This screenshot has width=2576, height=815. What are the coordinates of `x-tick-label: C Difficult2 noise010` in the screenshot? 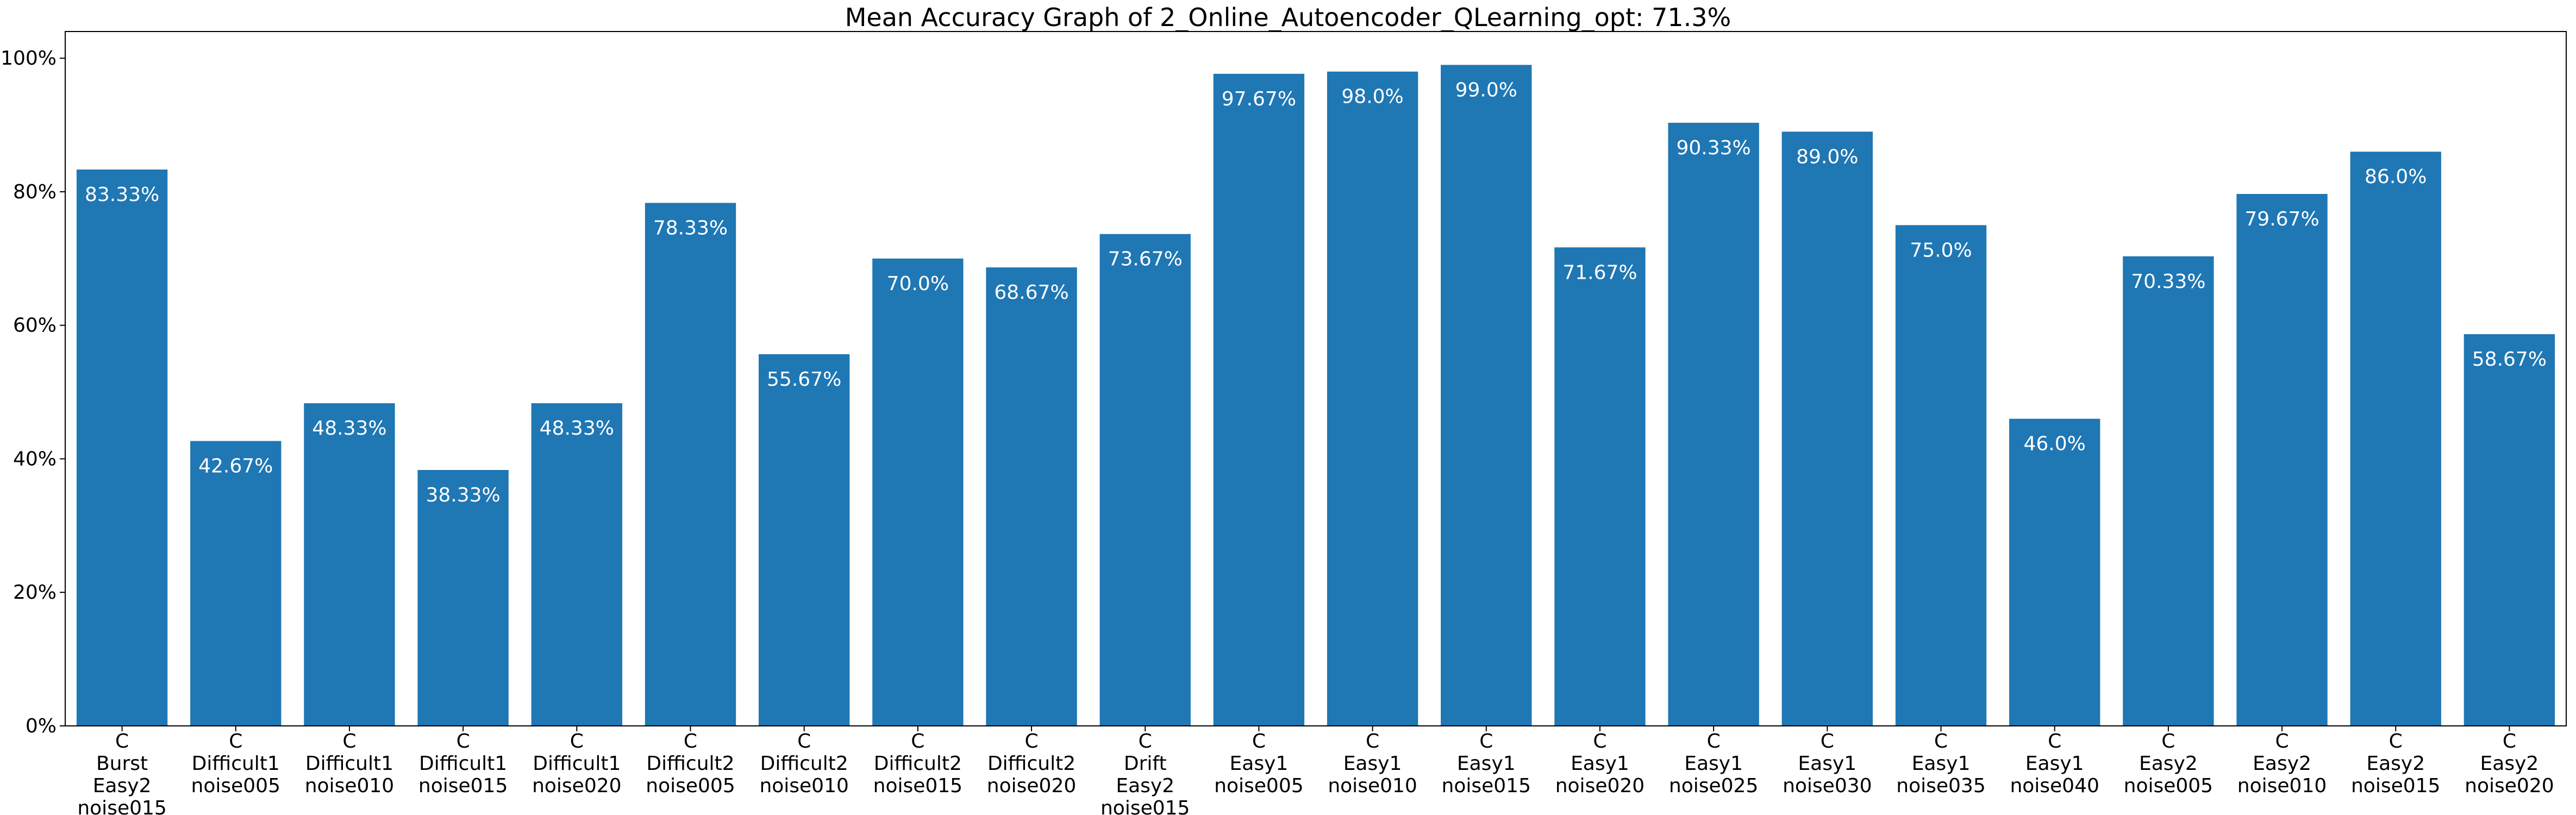 It's located at (803, 763).